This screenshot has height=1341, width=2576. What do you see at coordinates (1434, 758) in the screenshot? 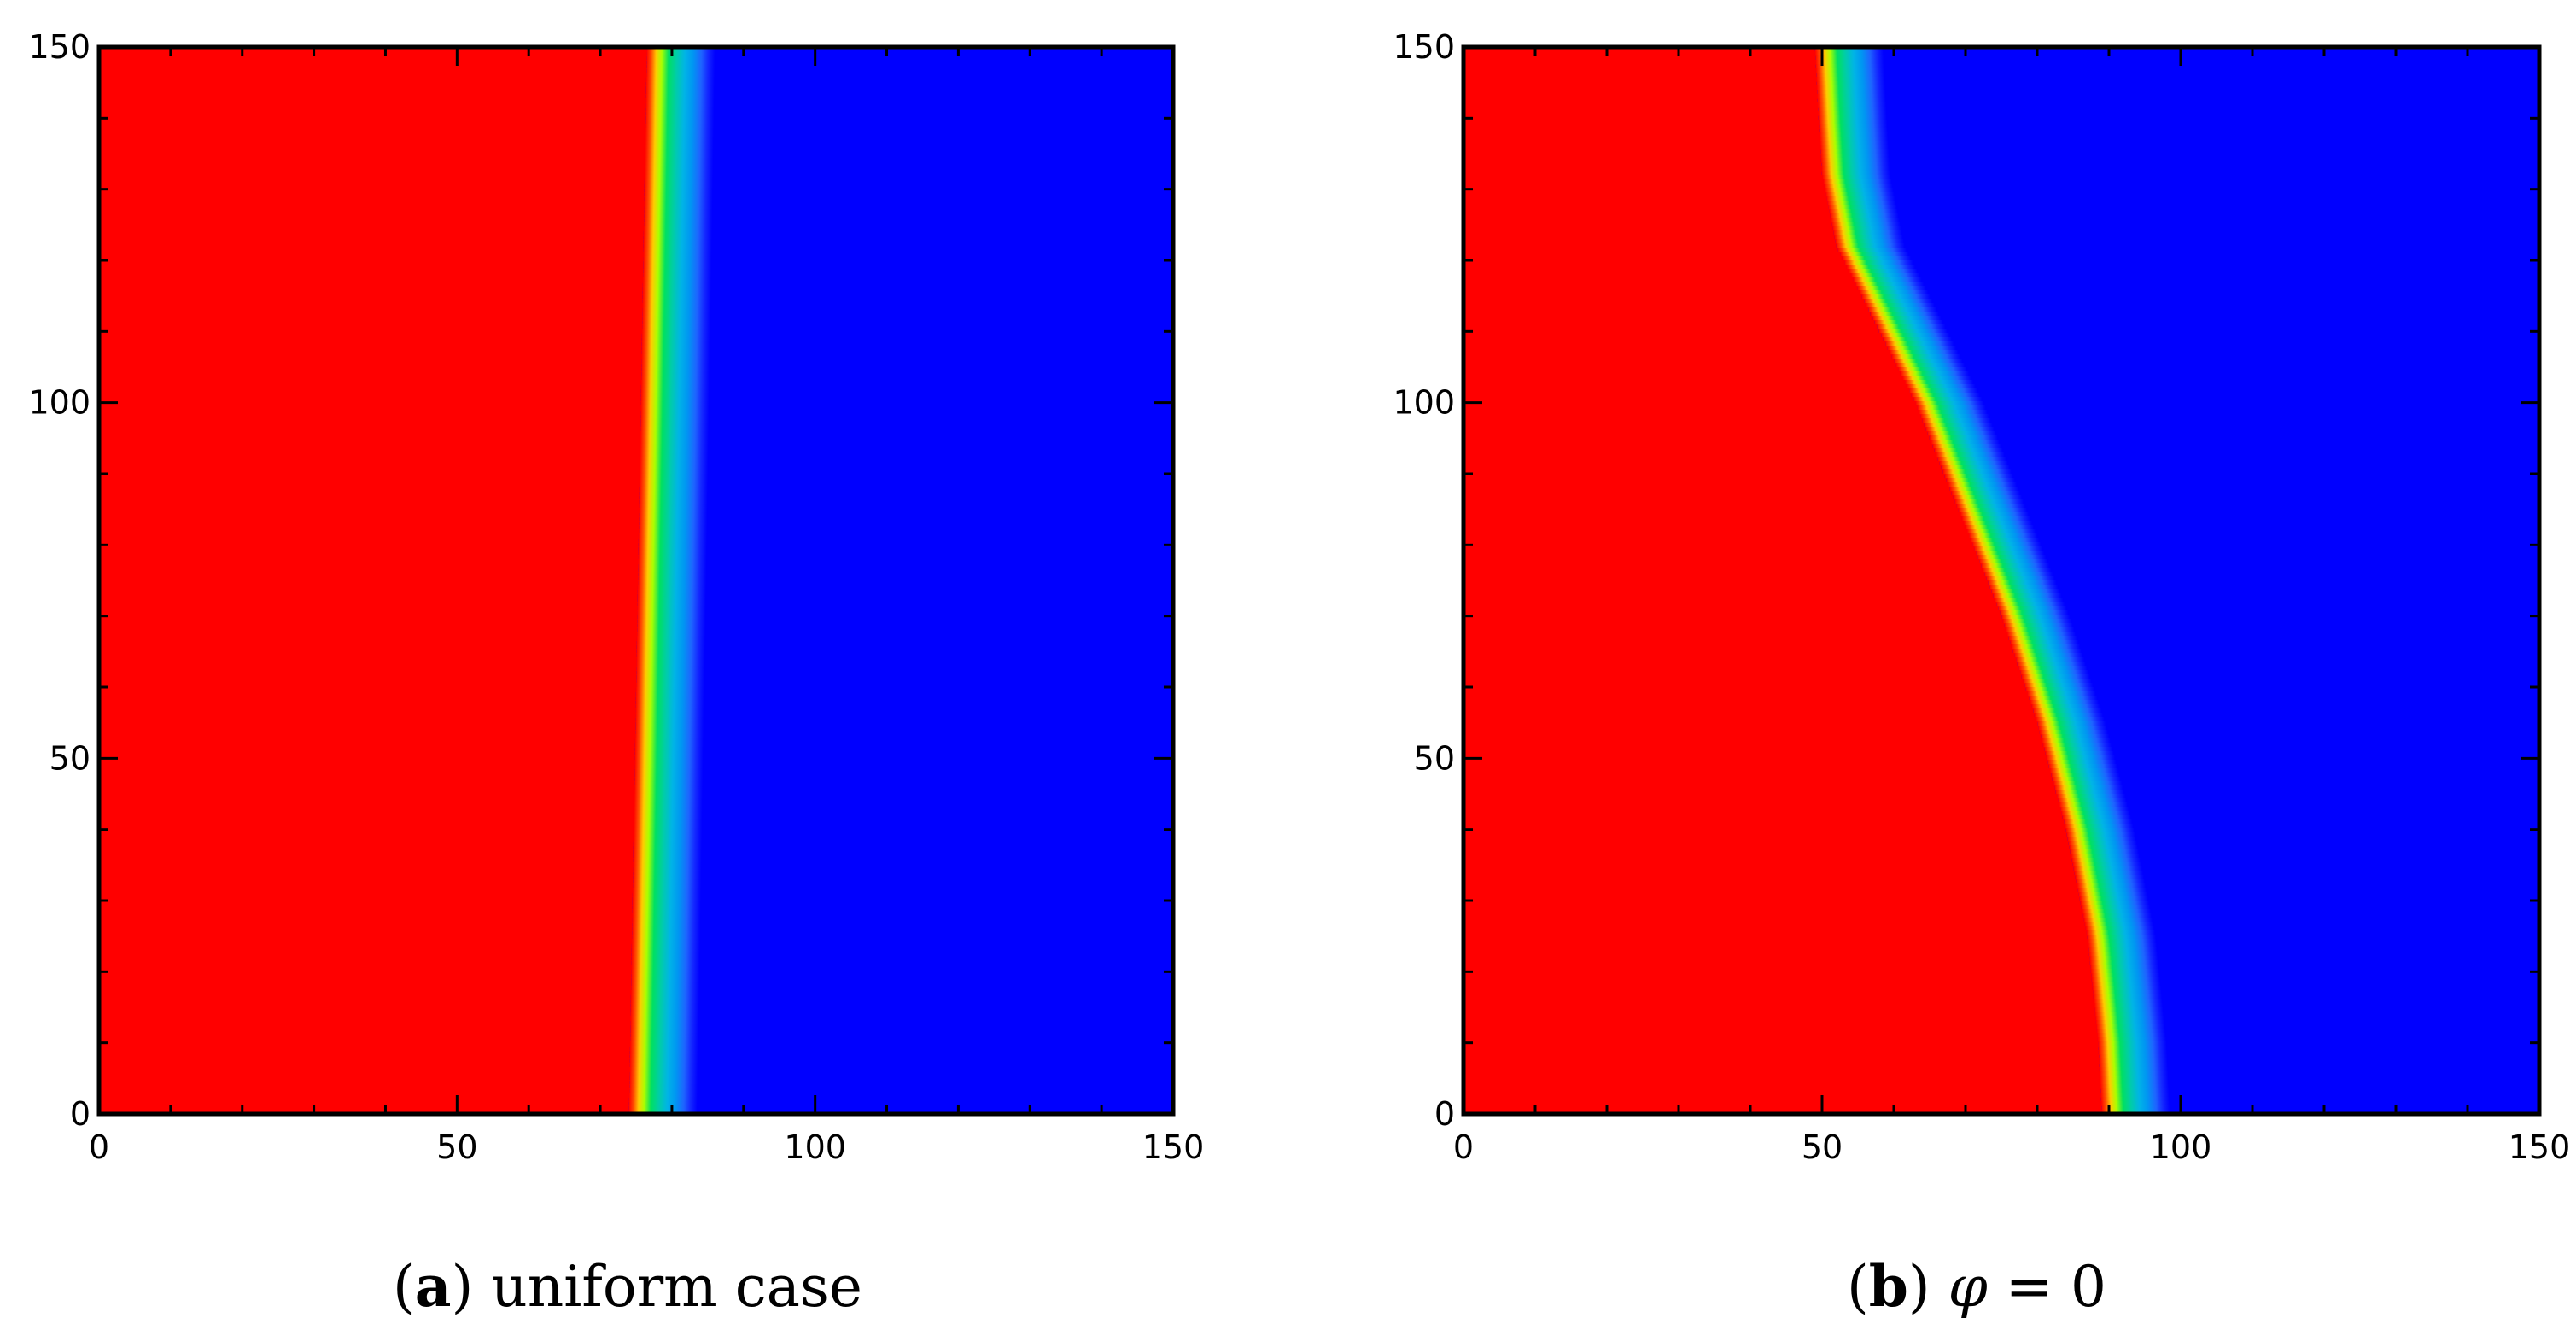
I see `panel-b-y-tick-label: 50` at bounding box center [1434, 758].